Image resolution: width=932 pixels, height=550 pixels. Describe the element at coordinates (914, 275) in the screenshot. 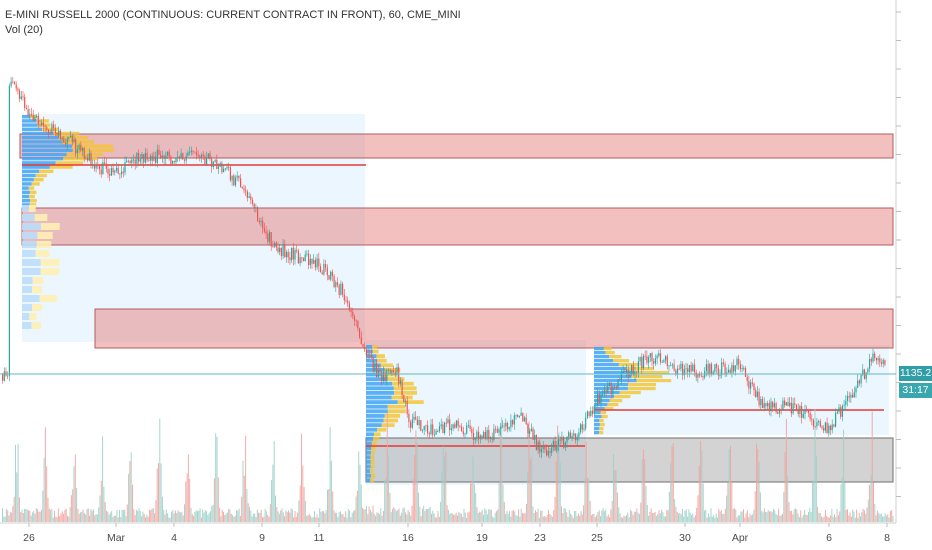

I see `price-axis-area` at that location.